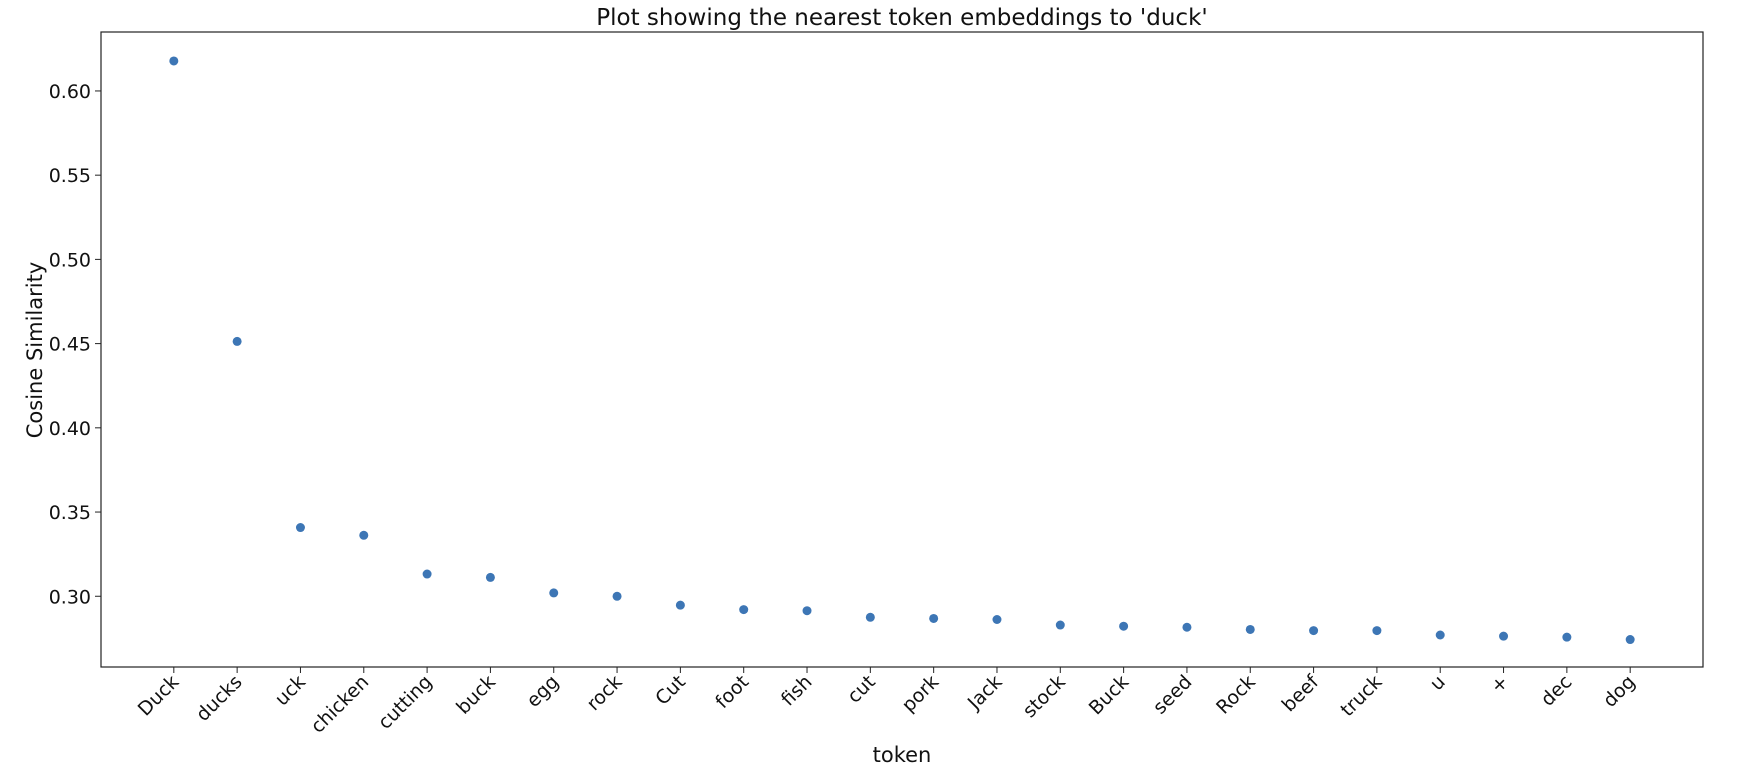 The width and height of the screenshot is (1738, 776). What do you see at coordinates (670, 690) in the screenshot?
I see `x-tick-label: Cut` at bounding box center [670, 690].